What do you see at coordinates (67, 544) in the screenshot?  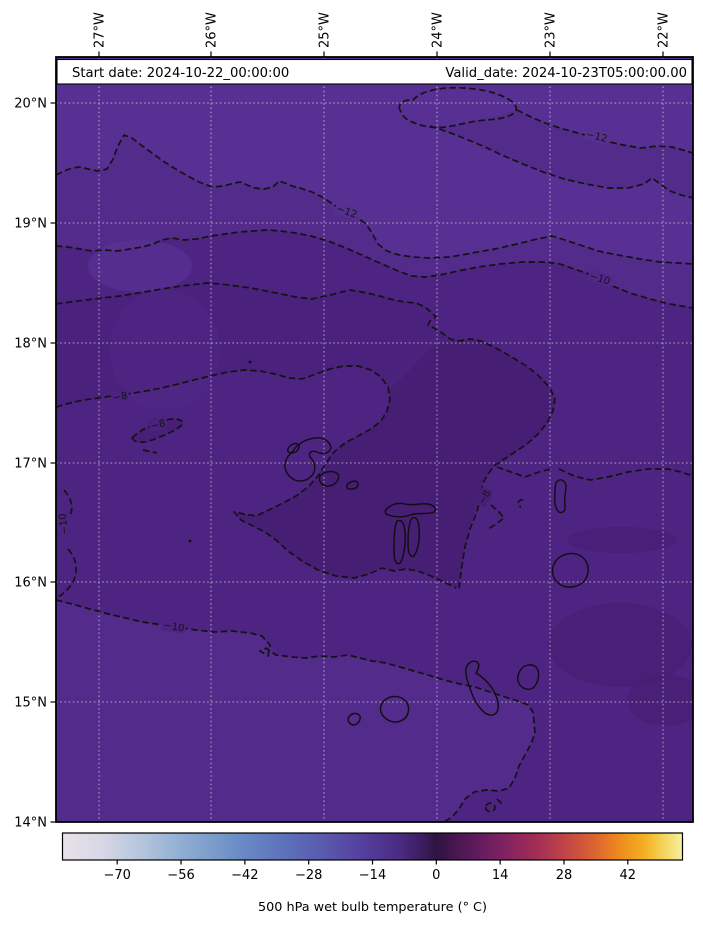 I see `contour-minus10-left-fragments` at bounding box center [67, 544].